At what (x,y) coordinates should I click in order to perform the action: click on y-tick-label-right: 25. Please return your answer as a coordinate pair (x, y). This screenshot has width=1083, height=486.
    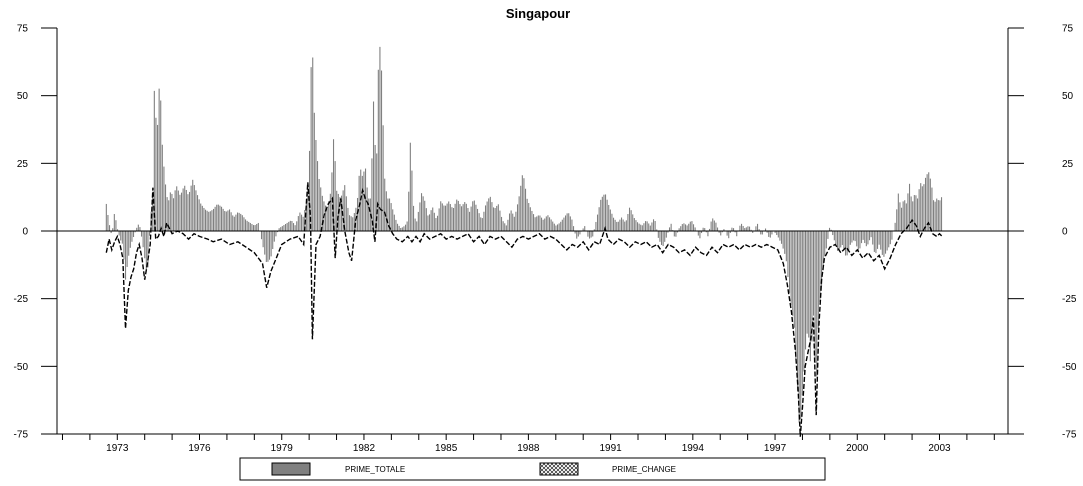
    Looking at the image, I should click on (1068, 164).